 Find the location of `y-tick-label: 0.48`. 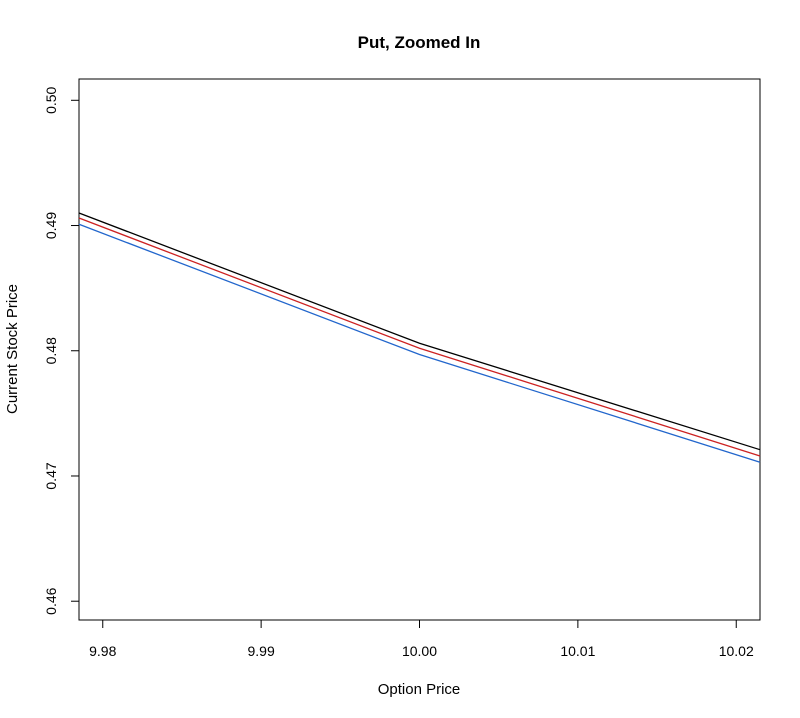

y-tick-label: 0.48 is located at coordinates (51, 350).